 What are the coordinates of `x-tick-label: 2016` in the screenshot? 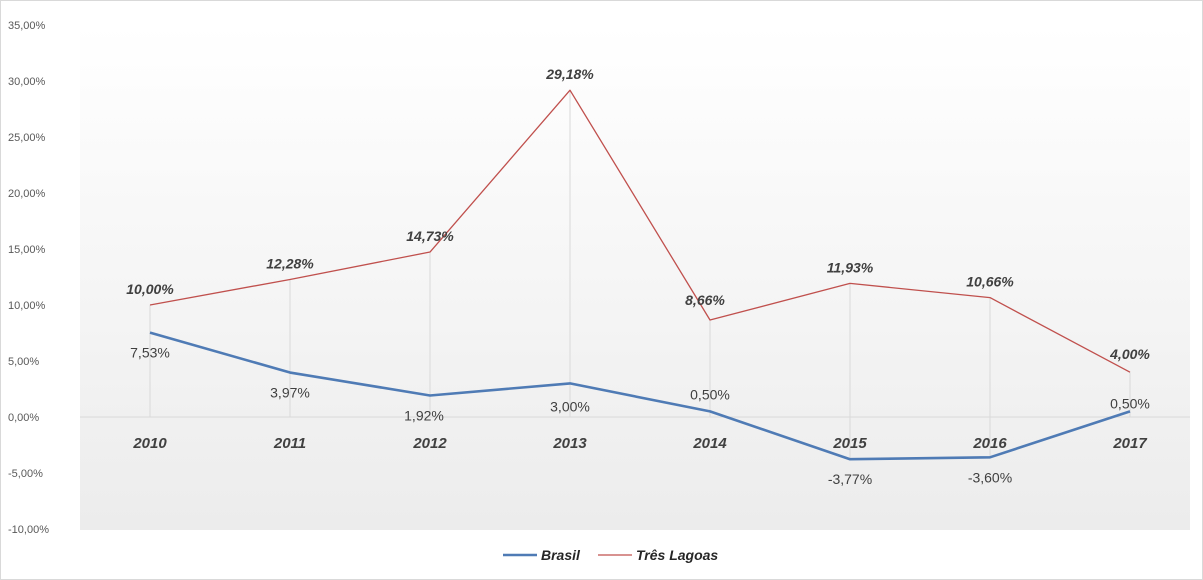 It's located at (989, 443).